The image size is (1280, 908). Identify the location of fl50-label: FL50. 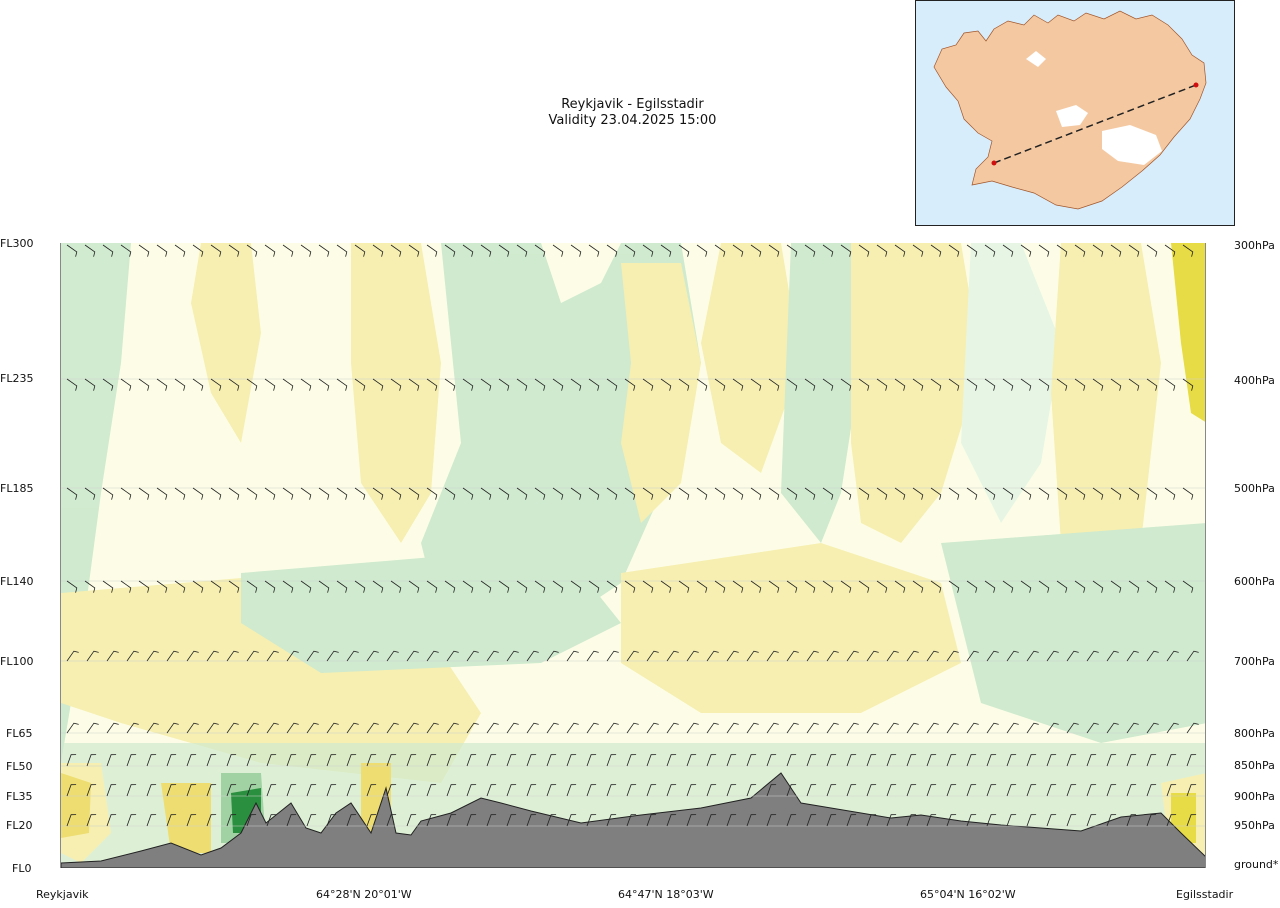
(19, 766).